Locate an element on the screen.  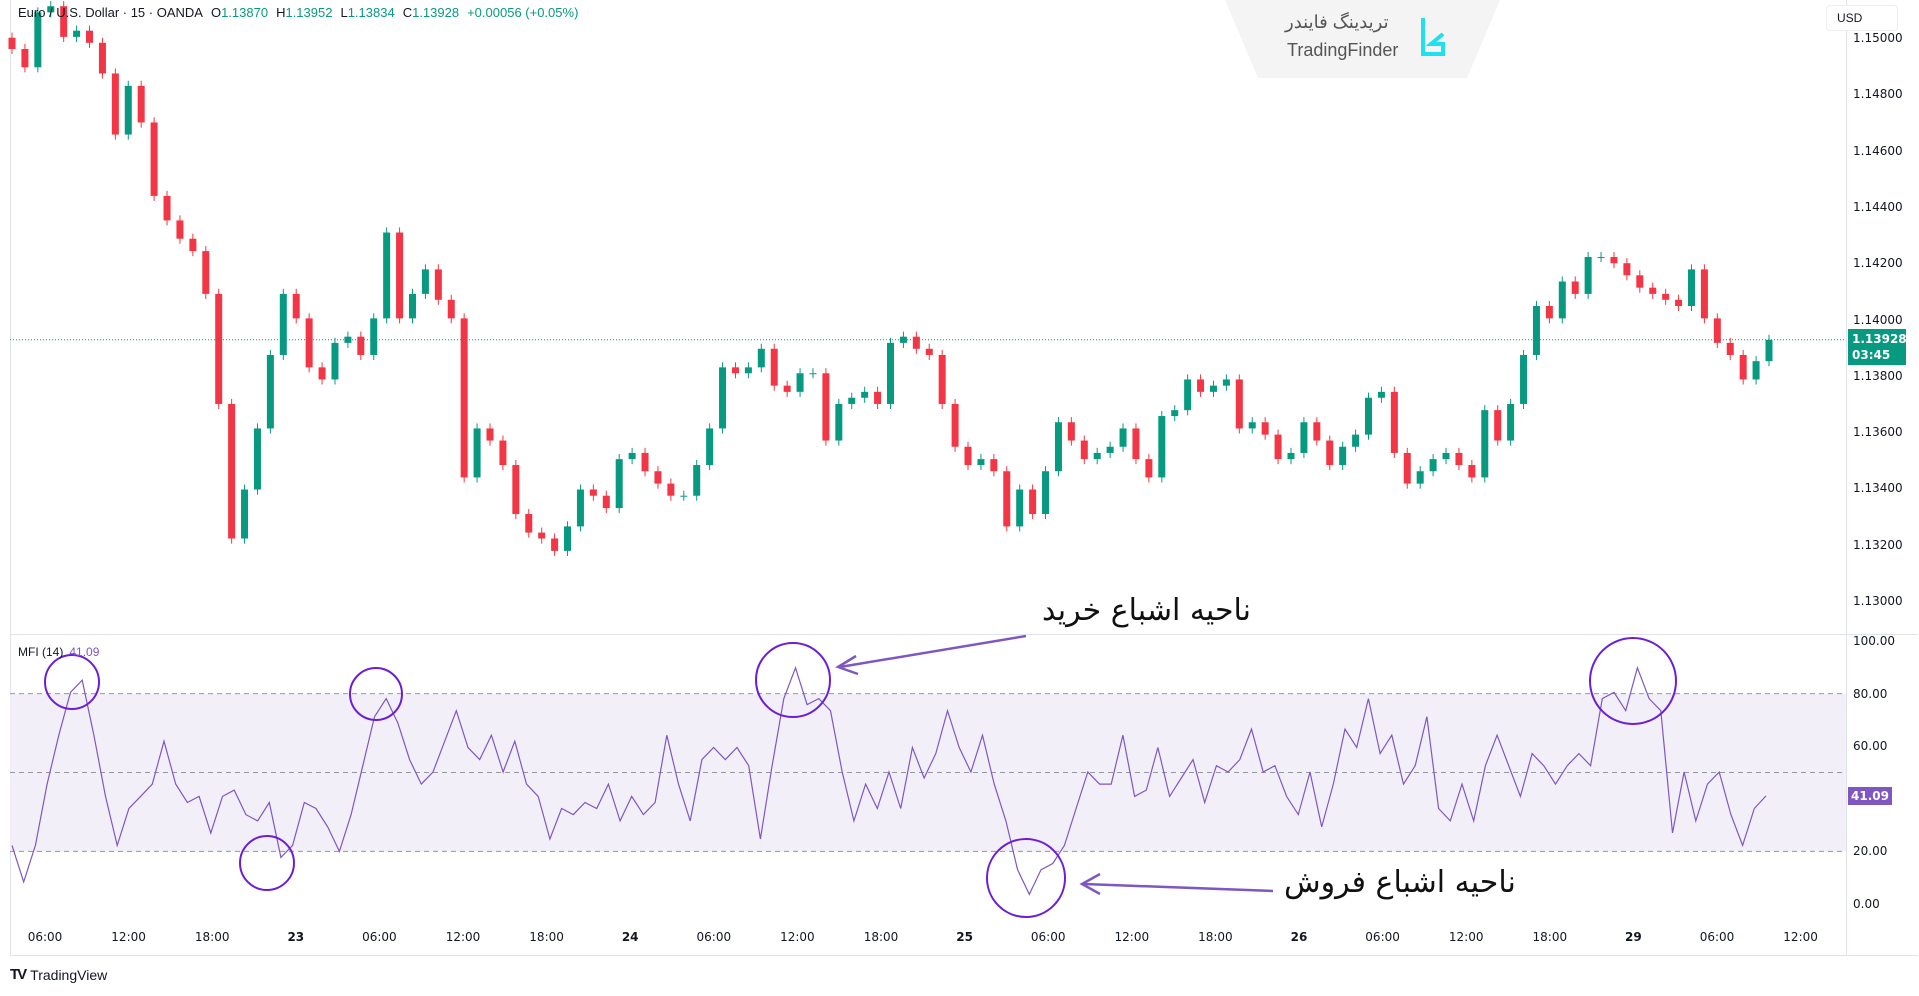
tradingview-logo-icon: TV is located at coordinates (18, 974).